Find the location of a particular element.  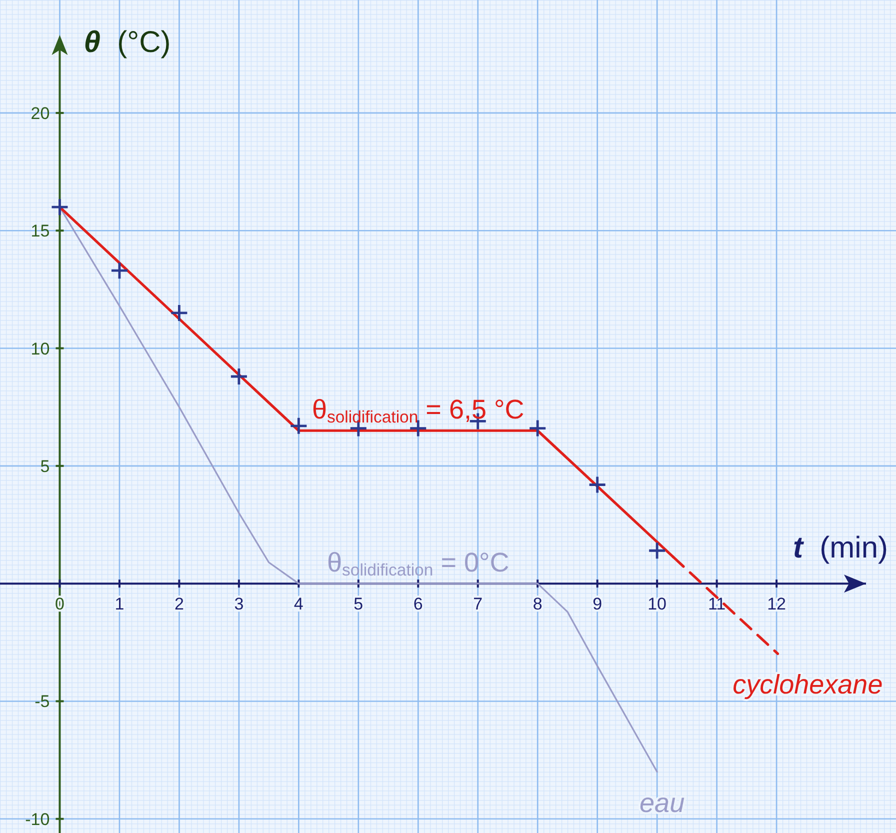

text: cyclohexane is located at coordinates (807, 685).